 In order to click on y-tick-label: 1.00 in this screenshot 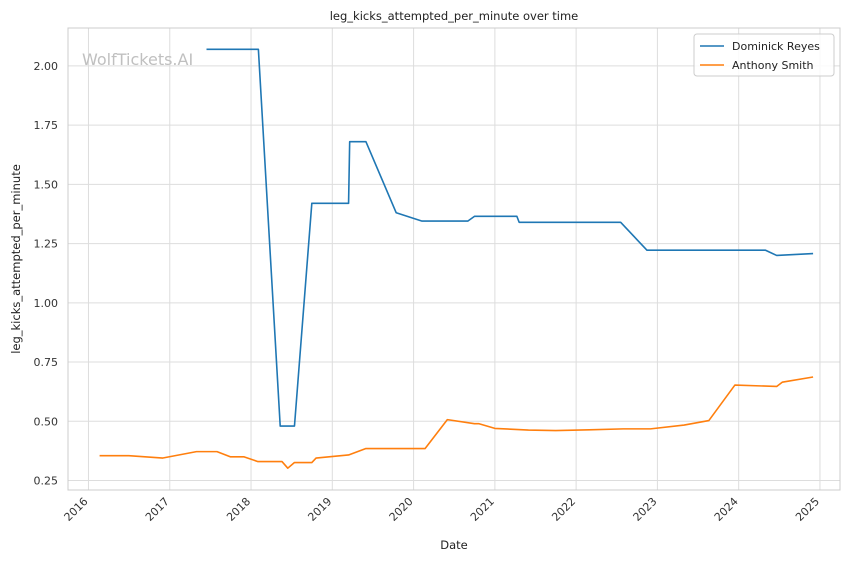, I will do `click(46, 303)`.